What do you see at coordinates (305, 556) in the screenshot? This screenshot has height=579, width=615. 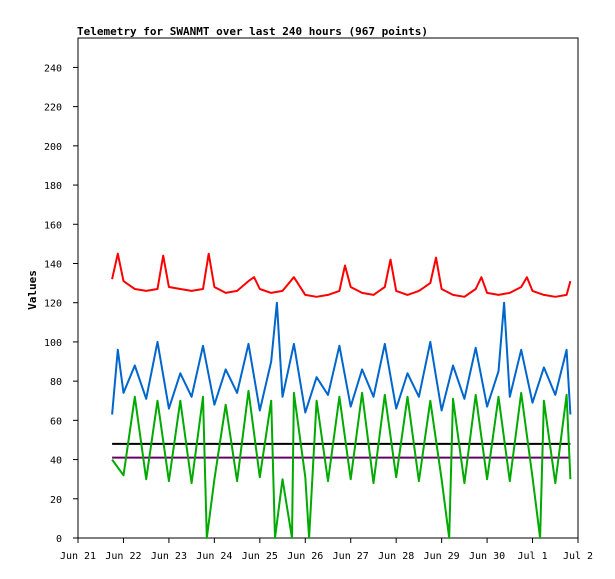 I see `x-tick-label: Jun 26` at bounding box center [305, 556].